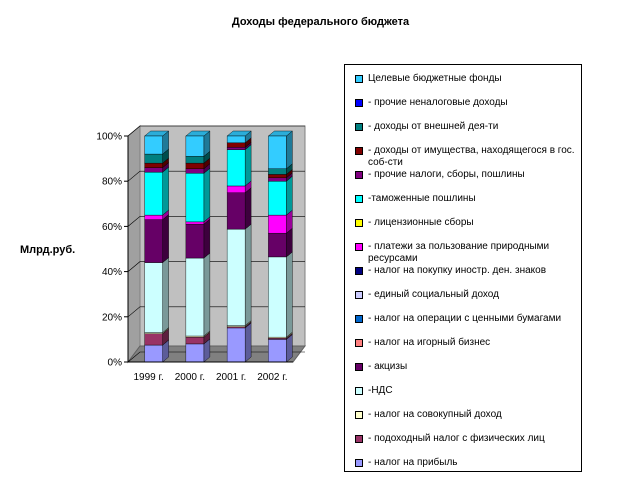 The image size is (641, 477). What do you see at coordinates (380, 390) in the screenshot?
I see `legend-label: -НДС` at bounding box center [380, 390].